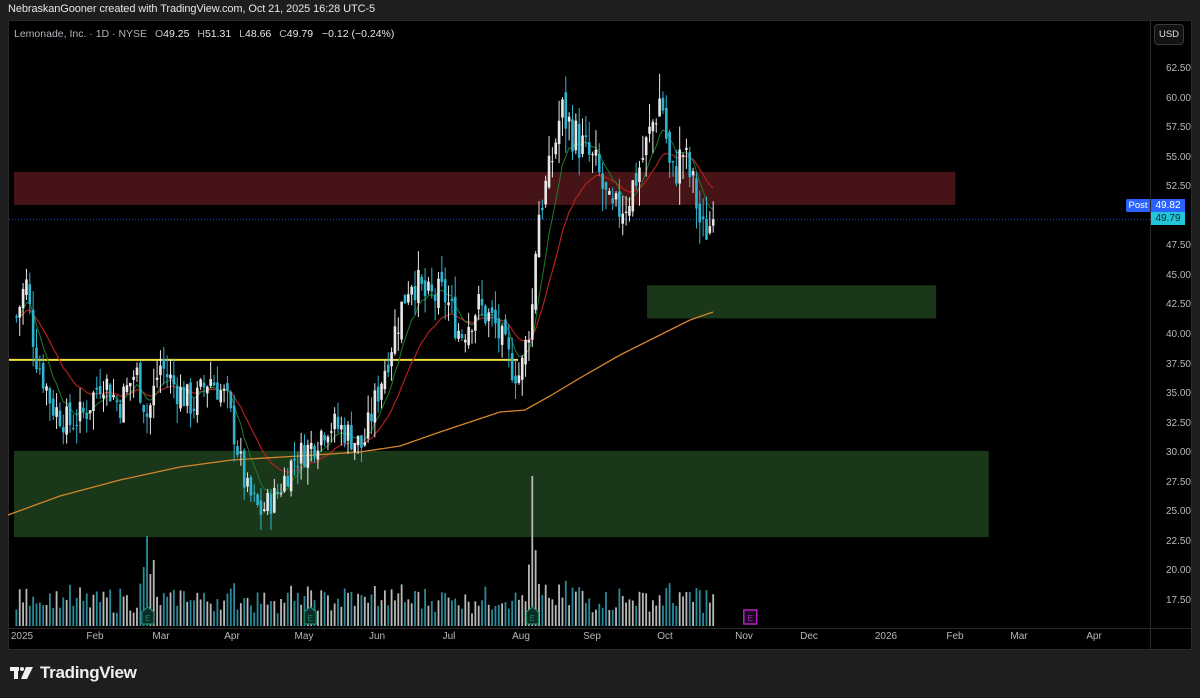  What do you see at coordinates (1178, 98) in the screenshot?
I see `price-tick-label: 60.00` at bounding box center [1178, 98].